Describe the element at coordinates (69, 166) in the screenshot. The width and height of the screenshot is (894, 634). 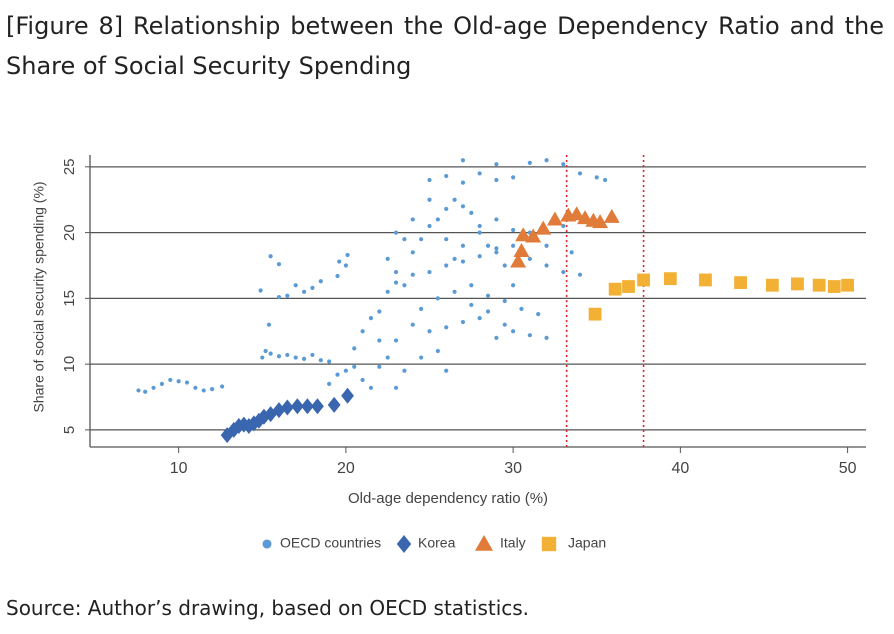
I see `y-tick-label: 25` at that location.